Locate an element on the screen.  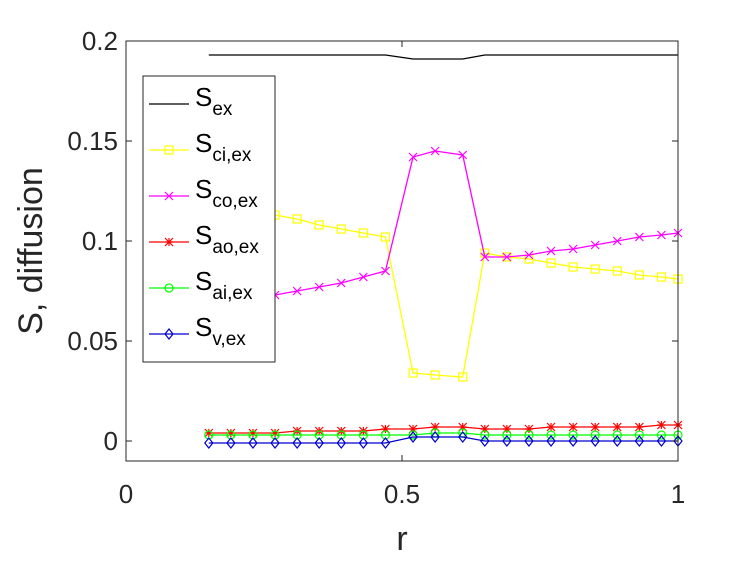
y-tick-label: 0.15 is located at coordinates (92, 141).